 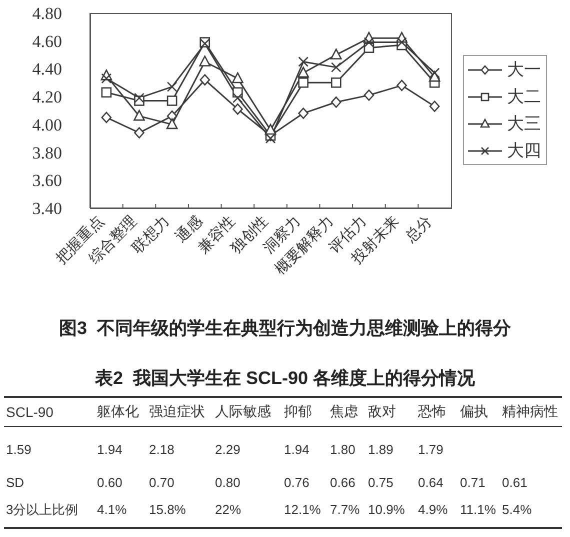 What do you see at coordinates (42, 509) in the screenshot?
I see `text: 3分以上比例` at bounding box center [42, 509].